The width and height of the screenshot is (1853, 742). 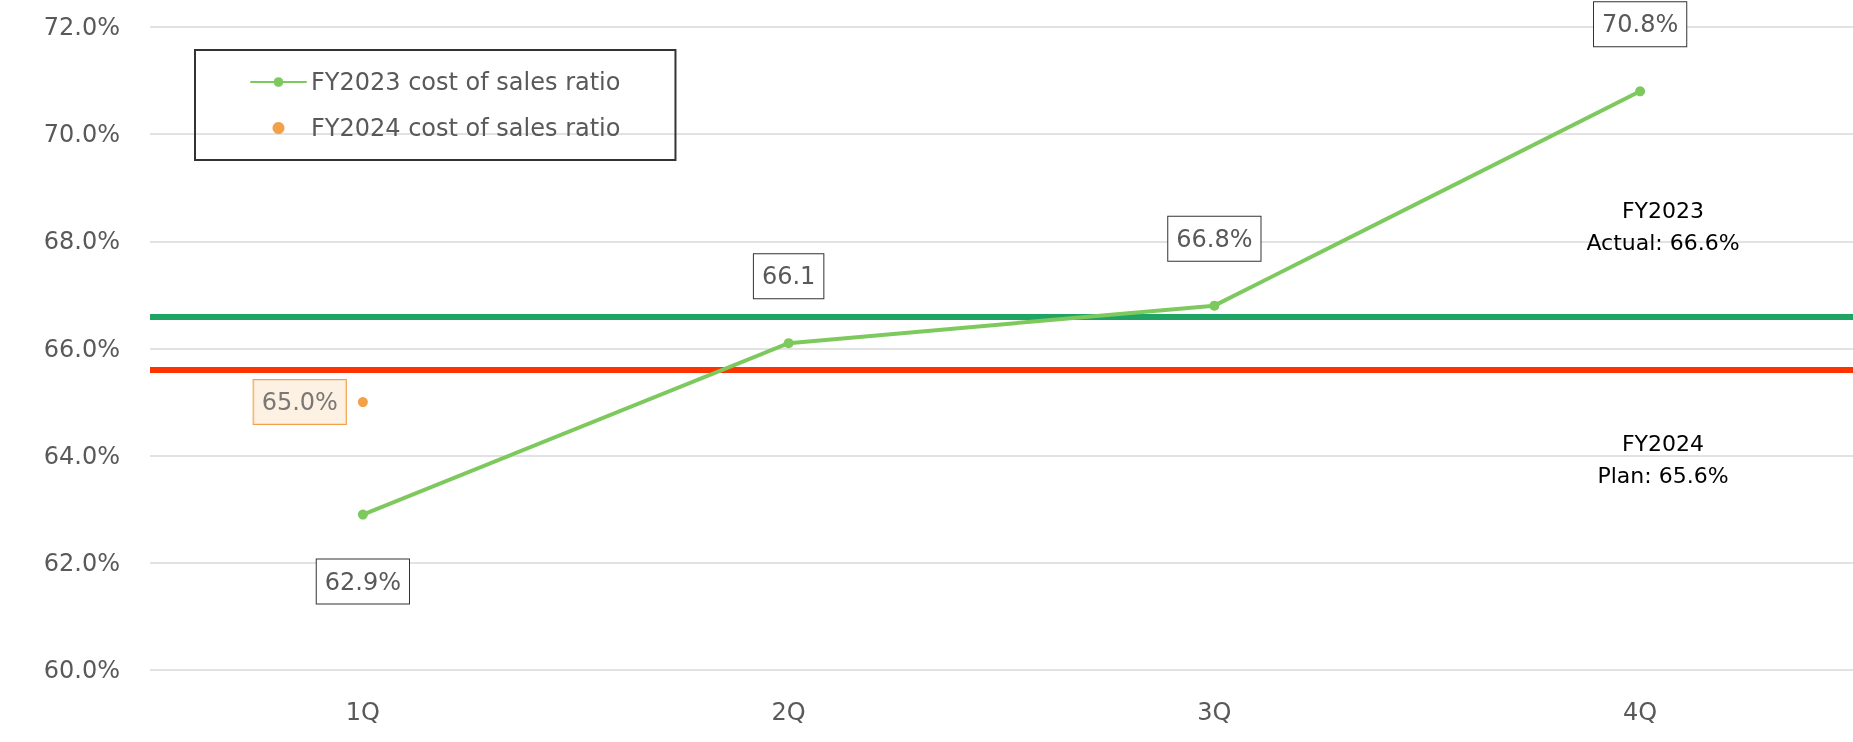 I want to click on y-tick-label: 68.0%, so click(x=81, y=241).